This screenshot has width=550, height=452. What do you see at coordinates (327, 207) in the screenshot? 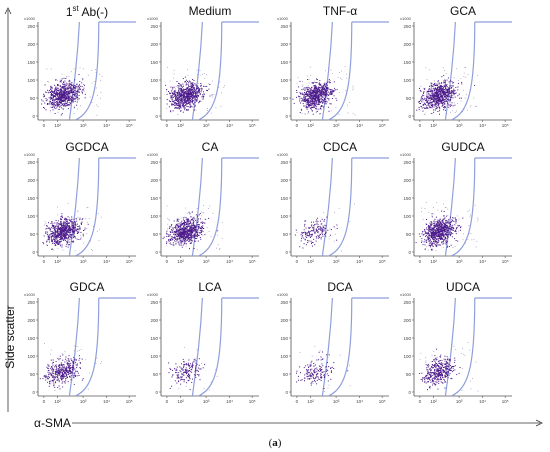
I see `gate-left-edge` at bounding box center [327, 207].